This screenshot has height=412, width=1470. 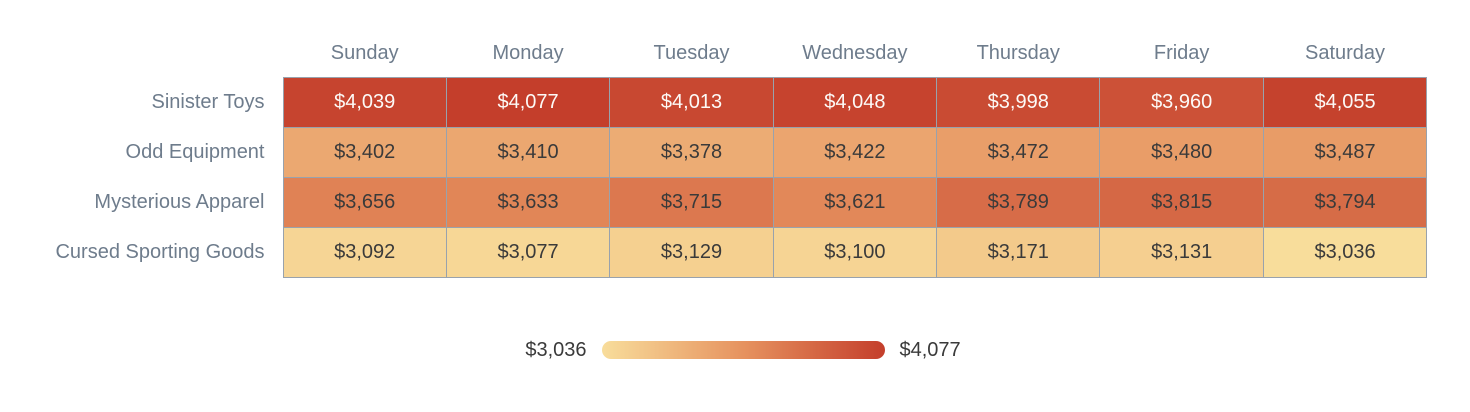 I want to click on heatmap-cell: $3,092, so click(x=364, y=252).